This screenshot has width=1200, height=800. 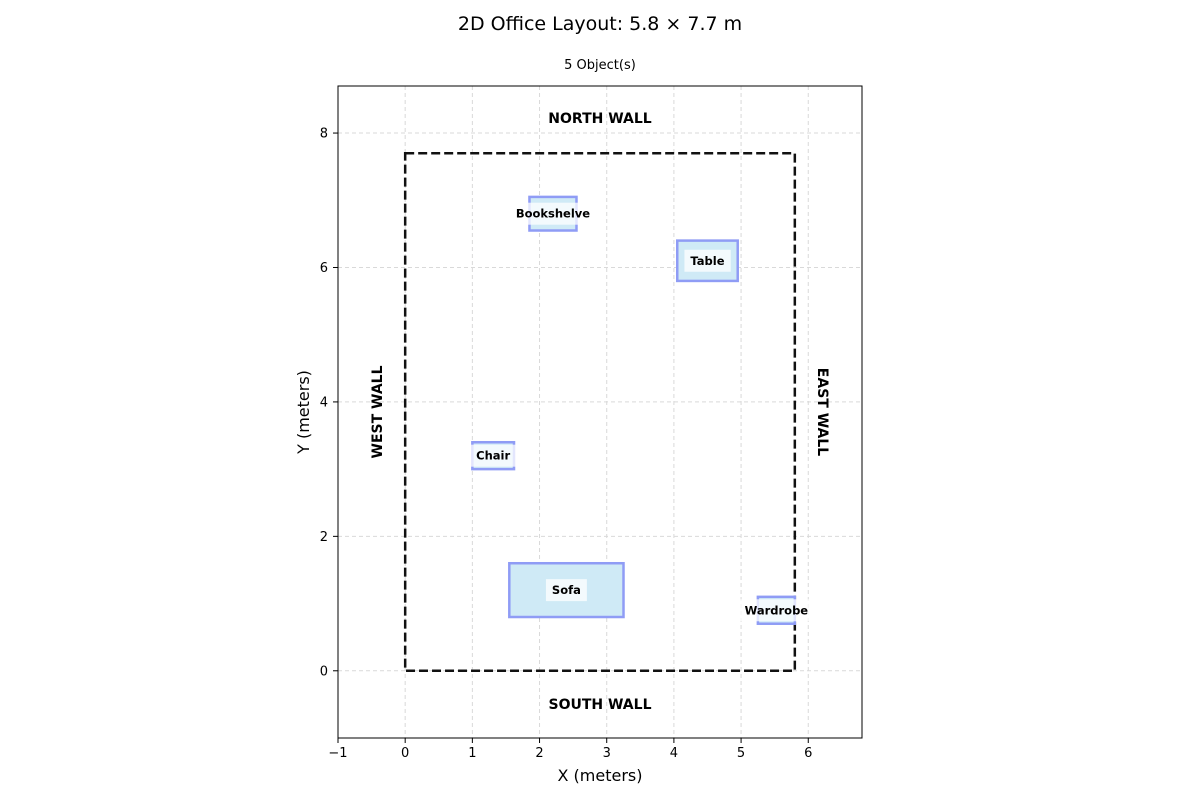 I want to click on north-wall-label: NORTH WALL, so click(x=599, y=119).